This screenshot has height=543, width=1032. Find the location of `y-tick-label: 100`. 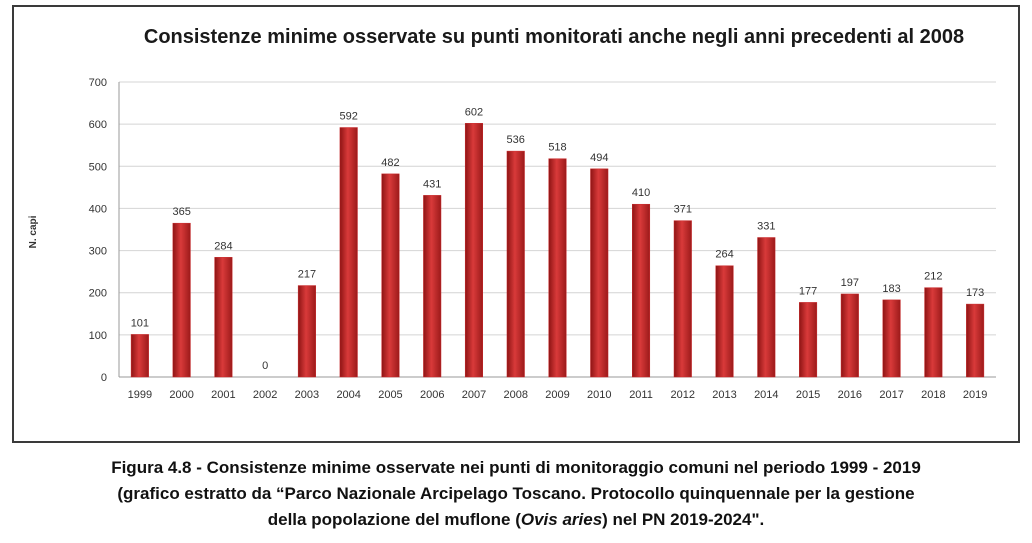

y-tick-label: 100 is located at coordinates (98, 336).